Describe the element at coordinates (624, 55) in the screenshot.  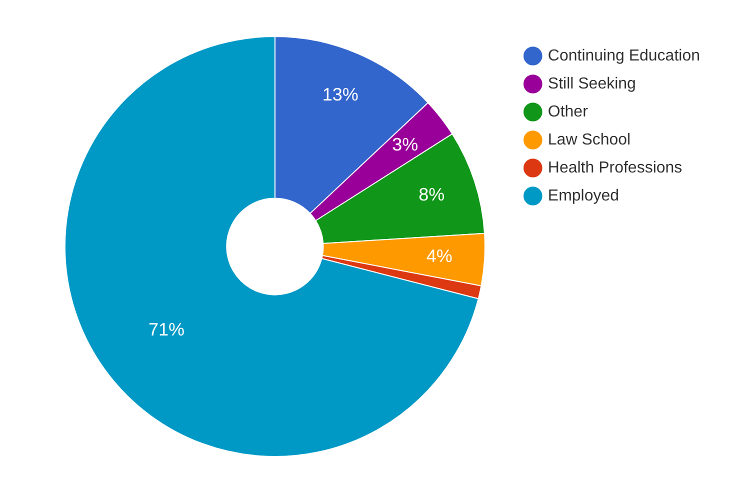
I see `legend-label: Continuing Education` at that location.